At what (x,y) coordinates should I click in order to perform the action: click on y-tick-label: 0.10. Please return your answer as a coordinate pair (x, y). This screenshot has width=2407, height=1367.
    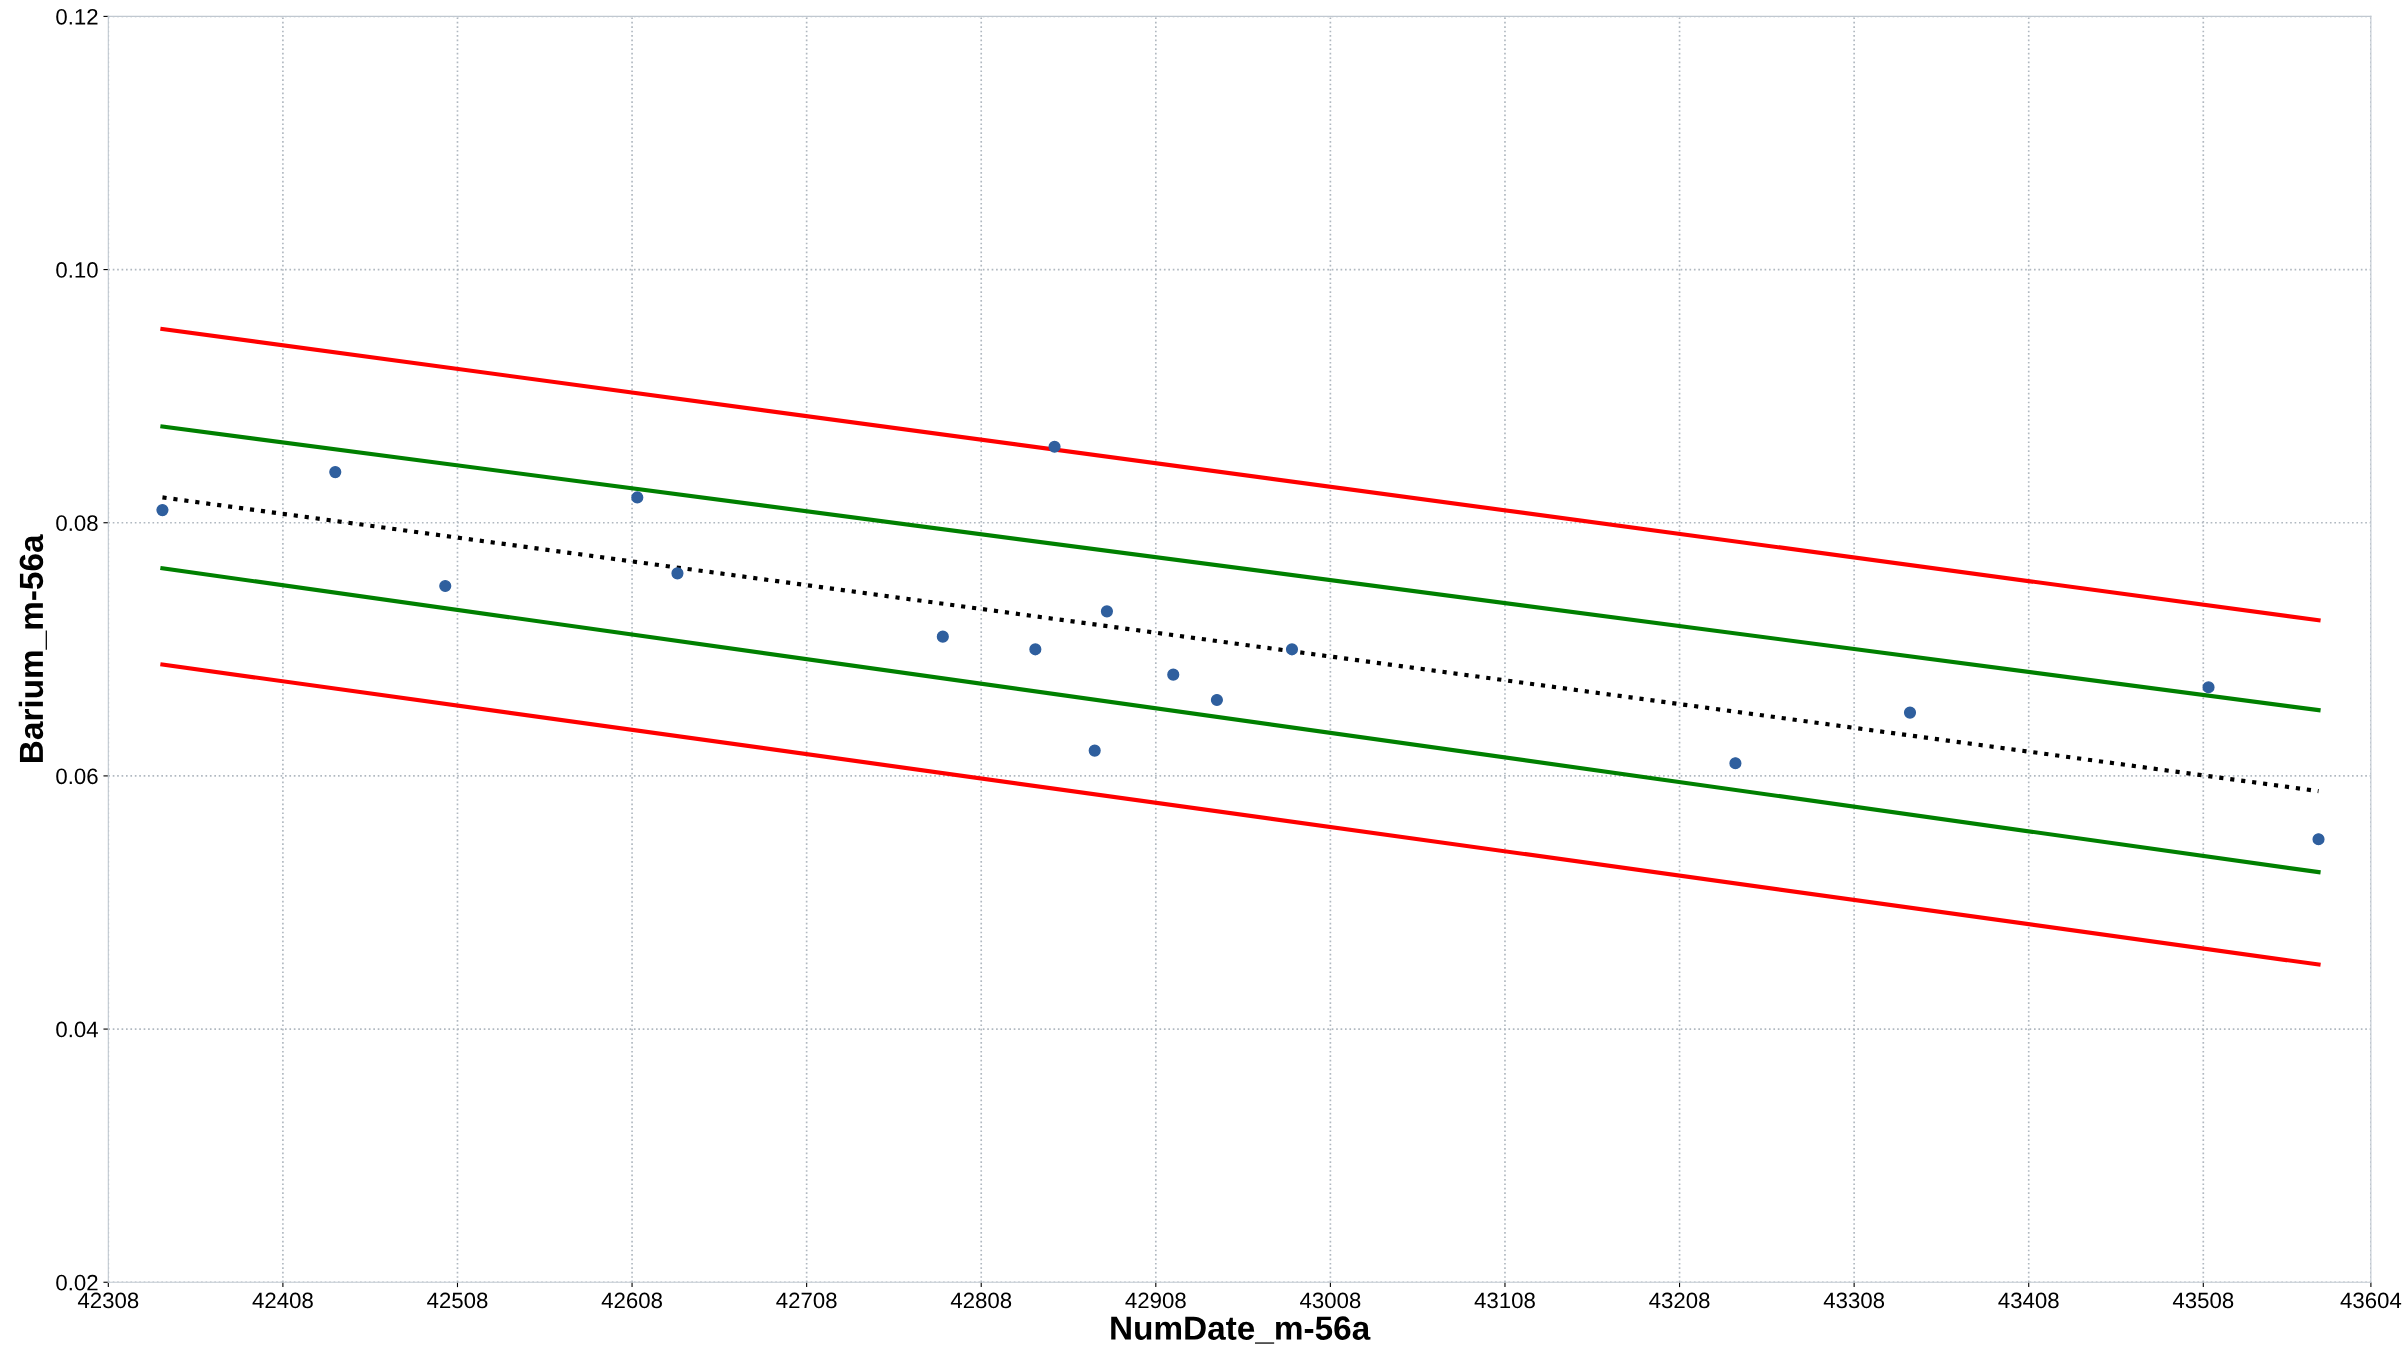
    Looking at the image, I should click on (77, 270).